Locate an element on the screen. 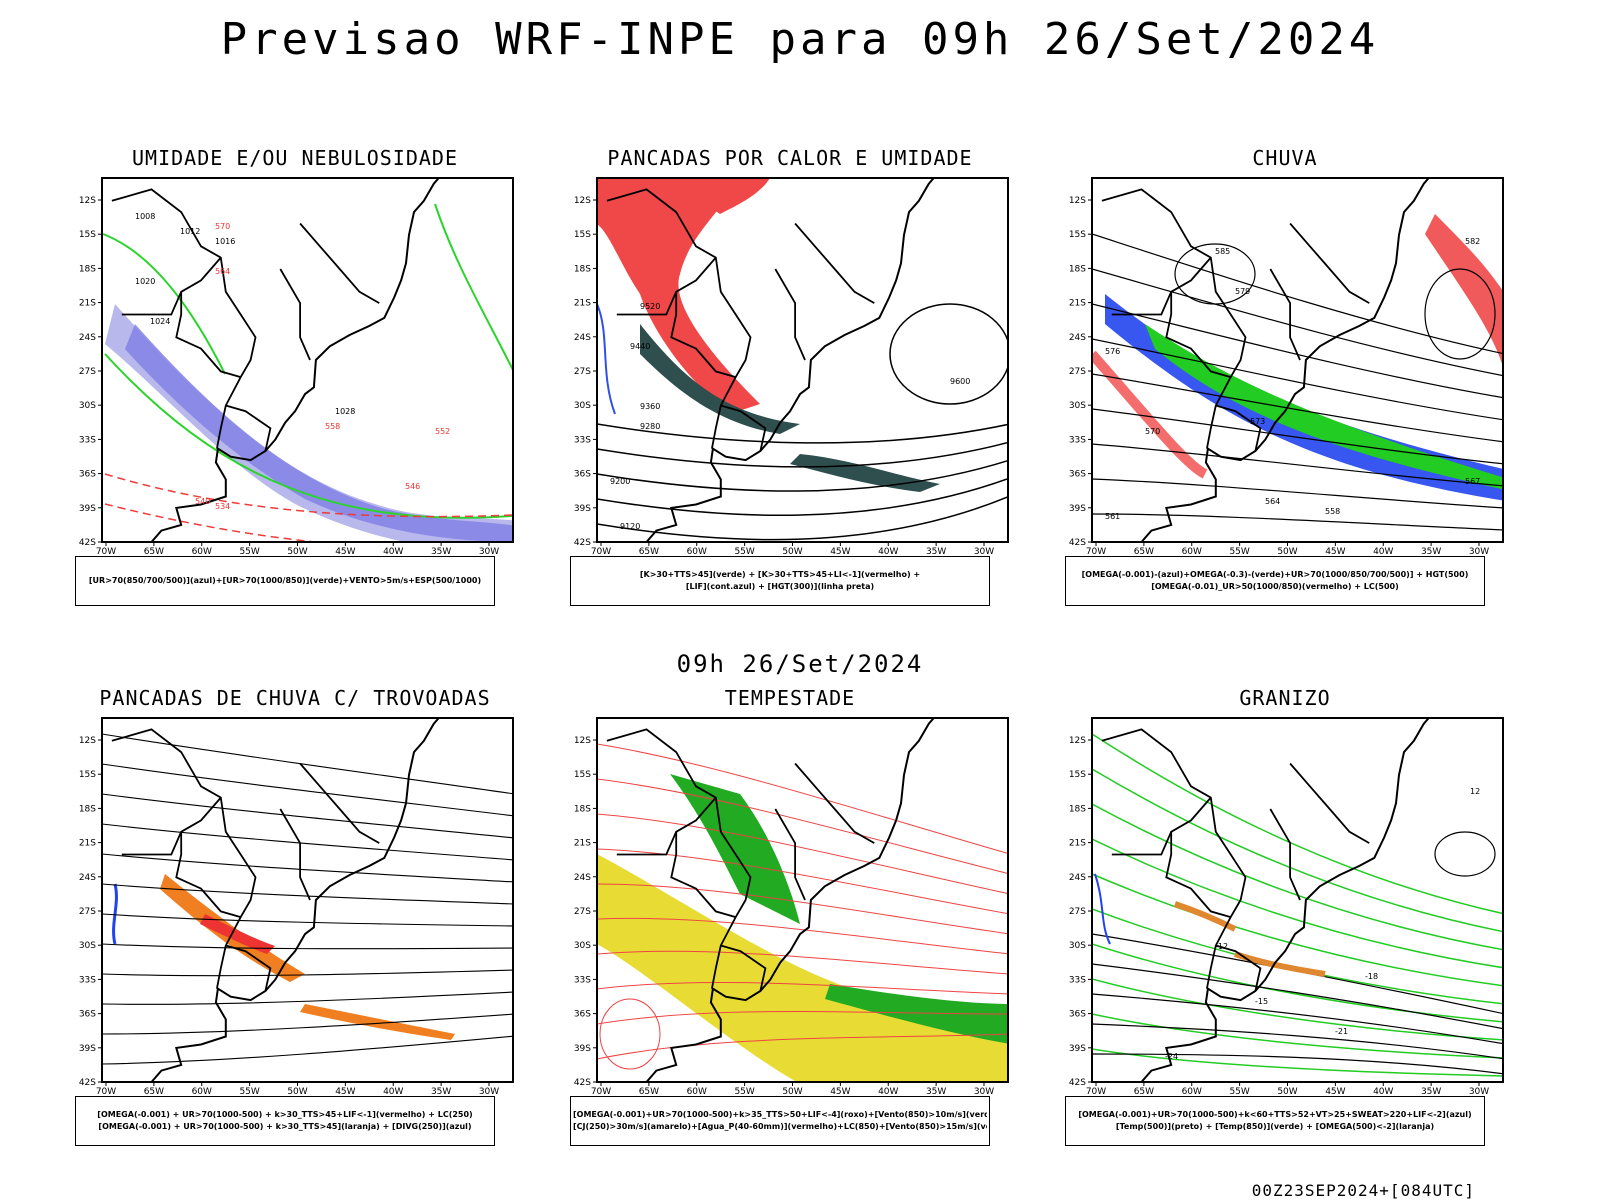  contour-label: 1024 is located at coordinates (160, 321).